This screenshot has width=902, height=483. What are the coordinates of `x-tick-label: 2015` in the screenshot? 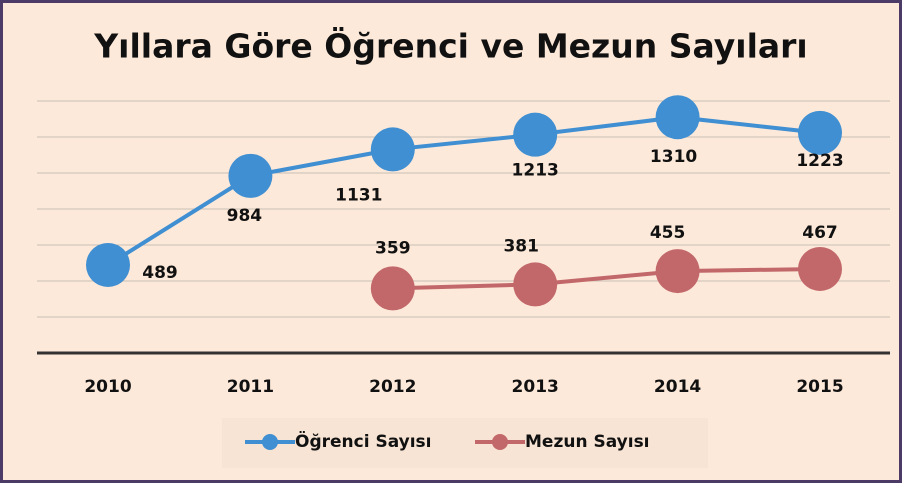 It's located at (819, 387).